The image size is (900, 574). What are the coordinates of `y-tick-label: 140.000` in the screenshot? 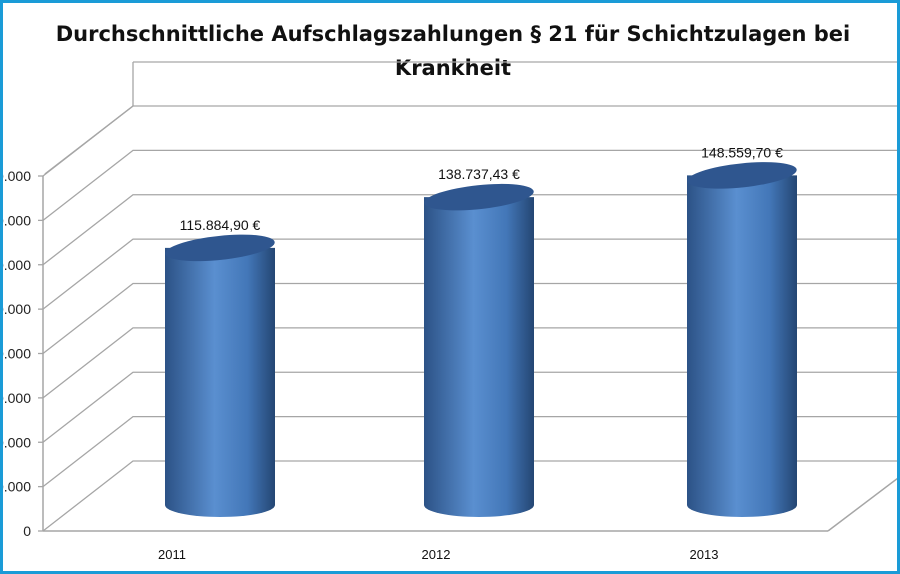 It's located at (17, 220).